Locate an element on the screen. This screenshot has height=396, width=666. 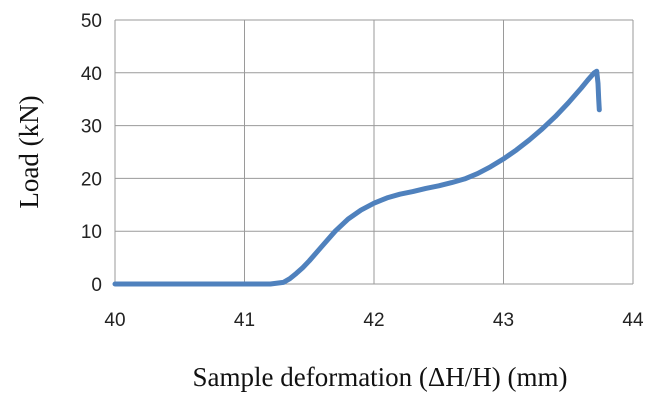
y-tick-labels: 0 10 20 30 40 50 is located at coordinates (91, 153).